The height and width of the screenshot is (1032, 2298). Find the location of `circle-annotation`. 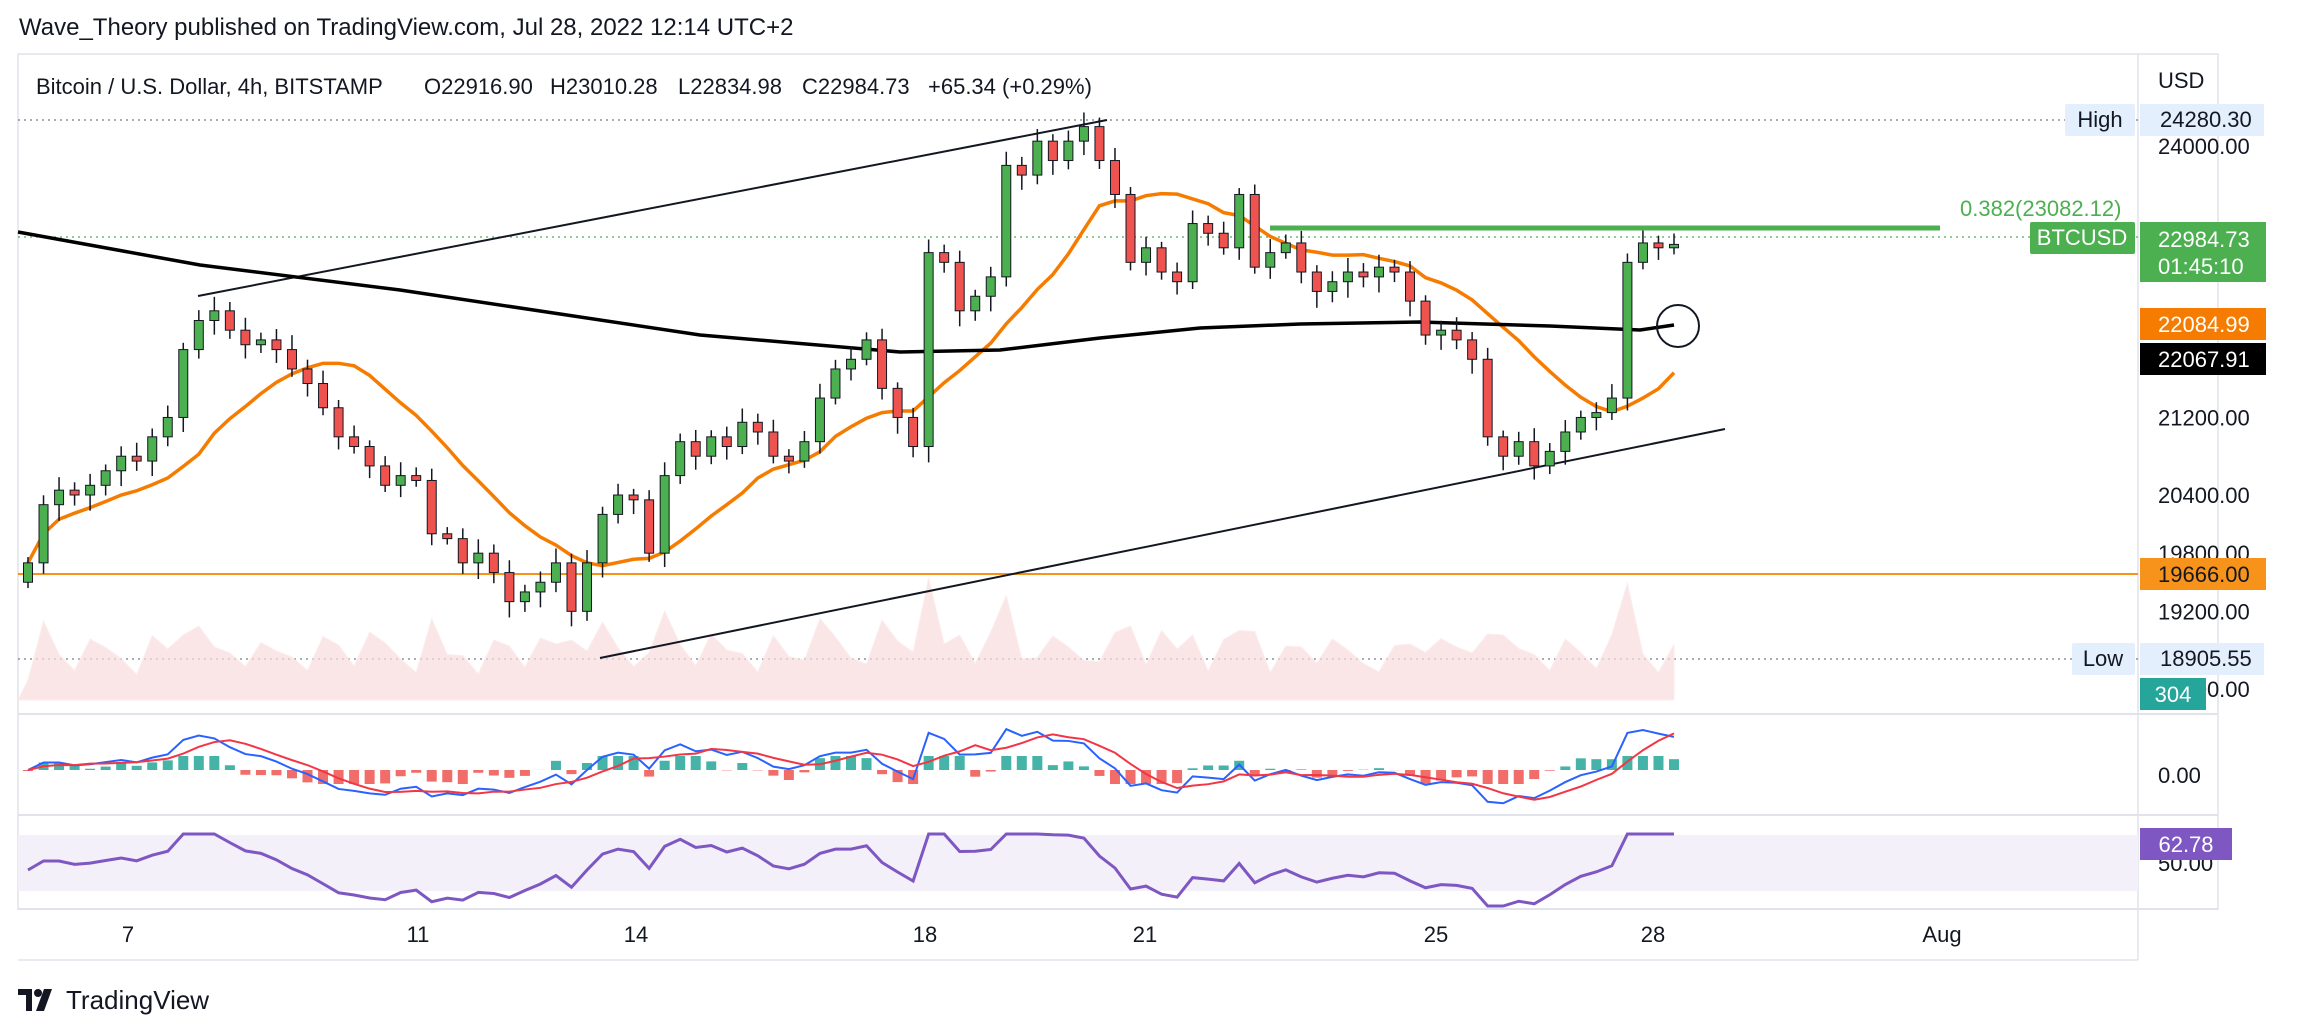

circle-annotation is located at coordinates (1678, 326).